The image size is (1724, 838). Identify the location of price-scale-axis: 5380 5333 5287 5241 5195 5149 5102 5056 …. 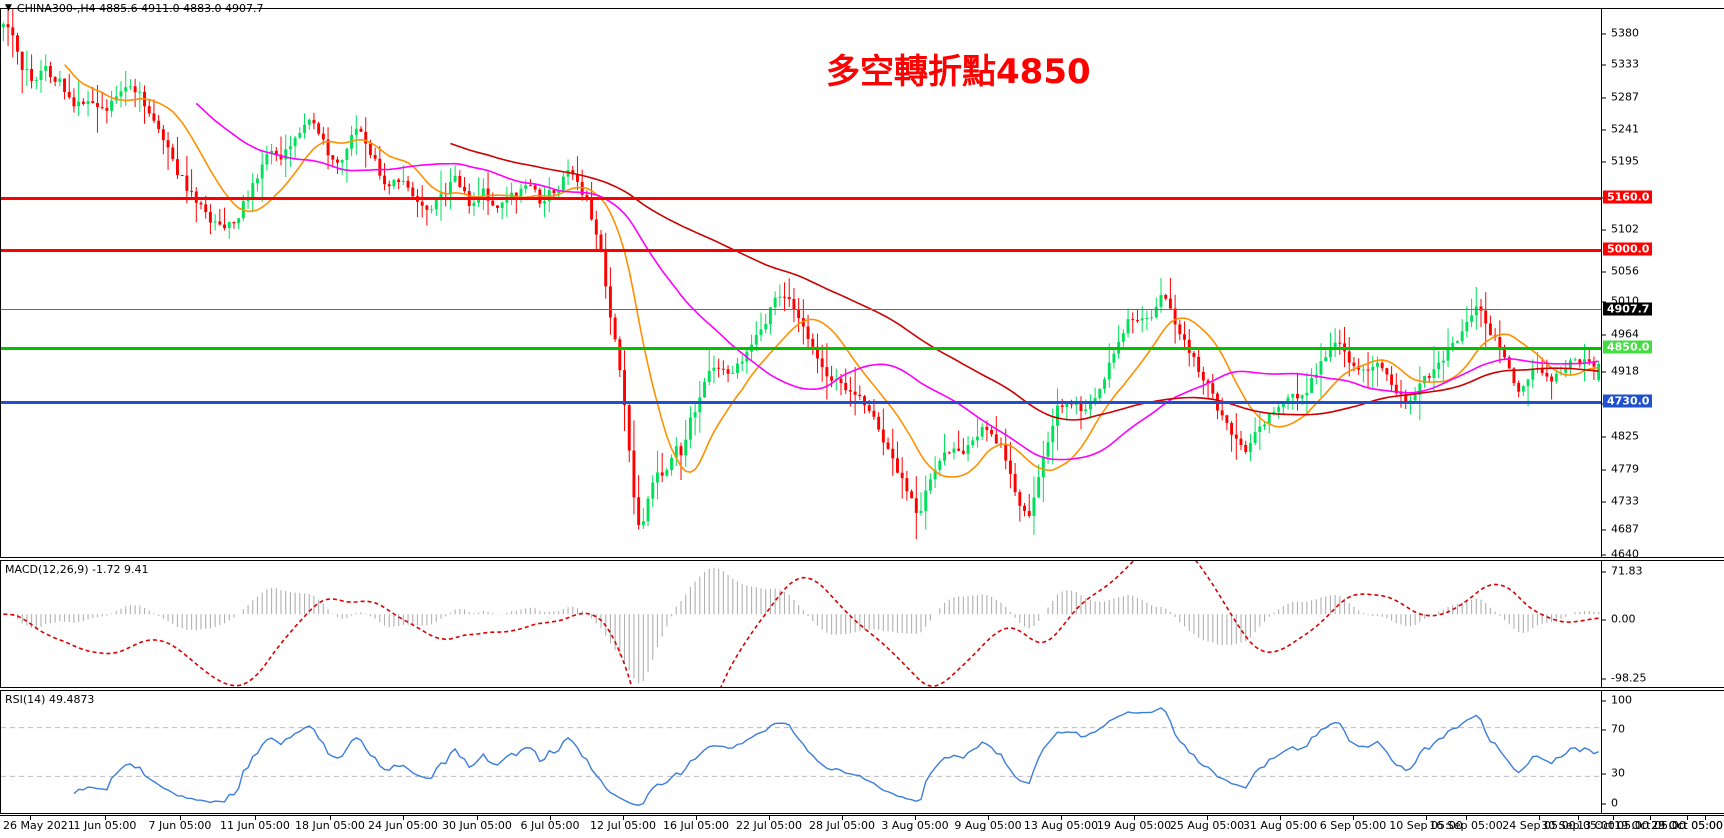
(1662, 285).